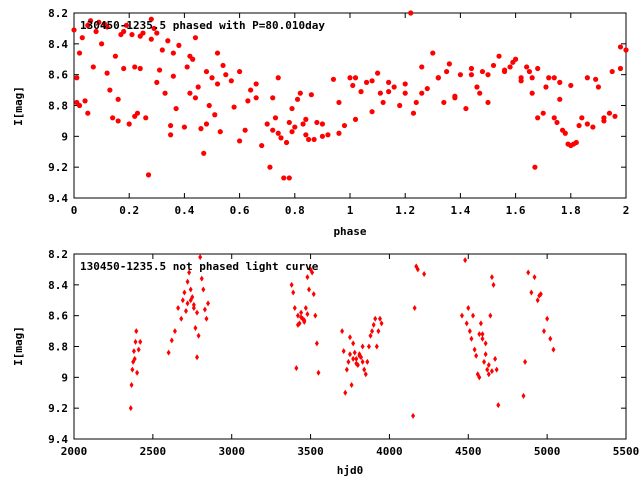 The image size is (640, 480). What do you see at coordinates (547, 451) in the screenshot?
I see `unphased-x-tick-label: 5000` at bounding box center [547, 451].